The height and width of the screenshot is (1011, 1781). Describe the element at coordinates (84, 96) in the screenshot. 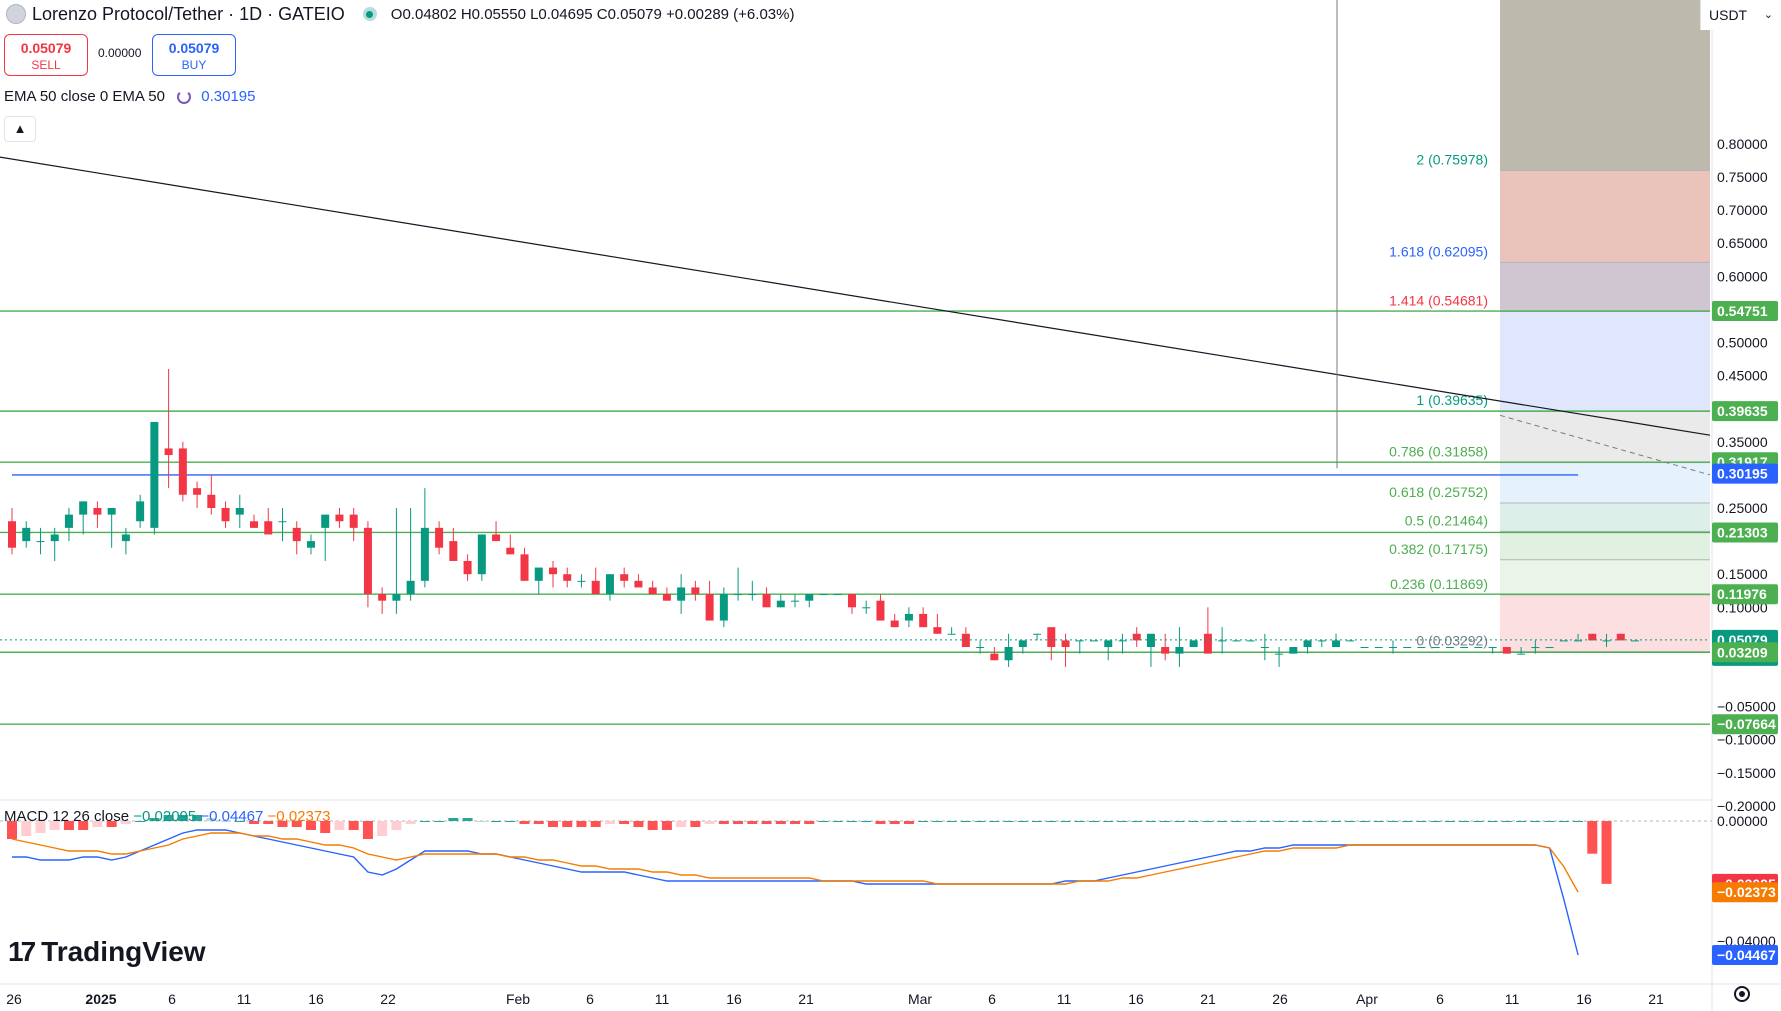

I see `ema-legend-label: EMA 50 close 0 EMA 50` at that location.